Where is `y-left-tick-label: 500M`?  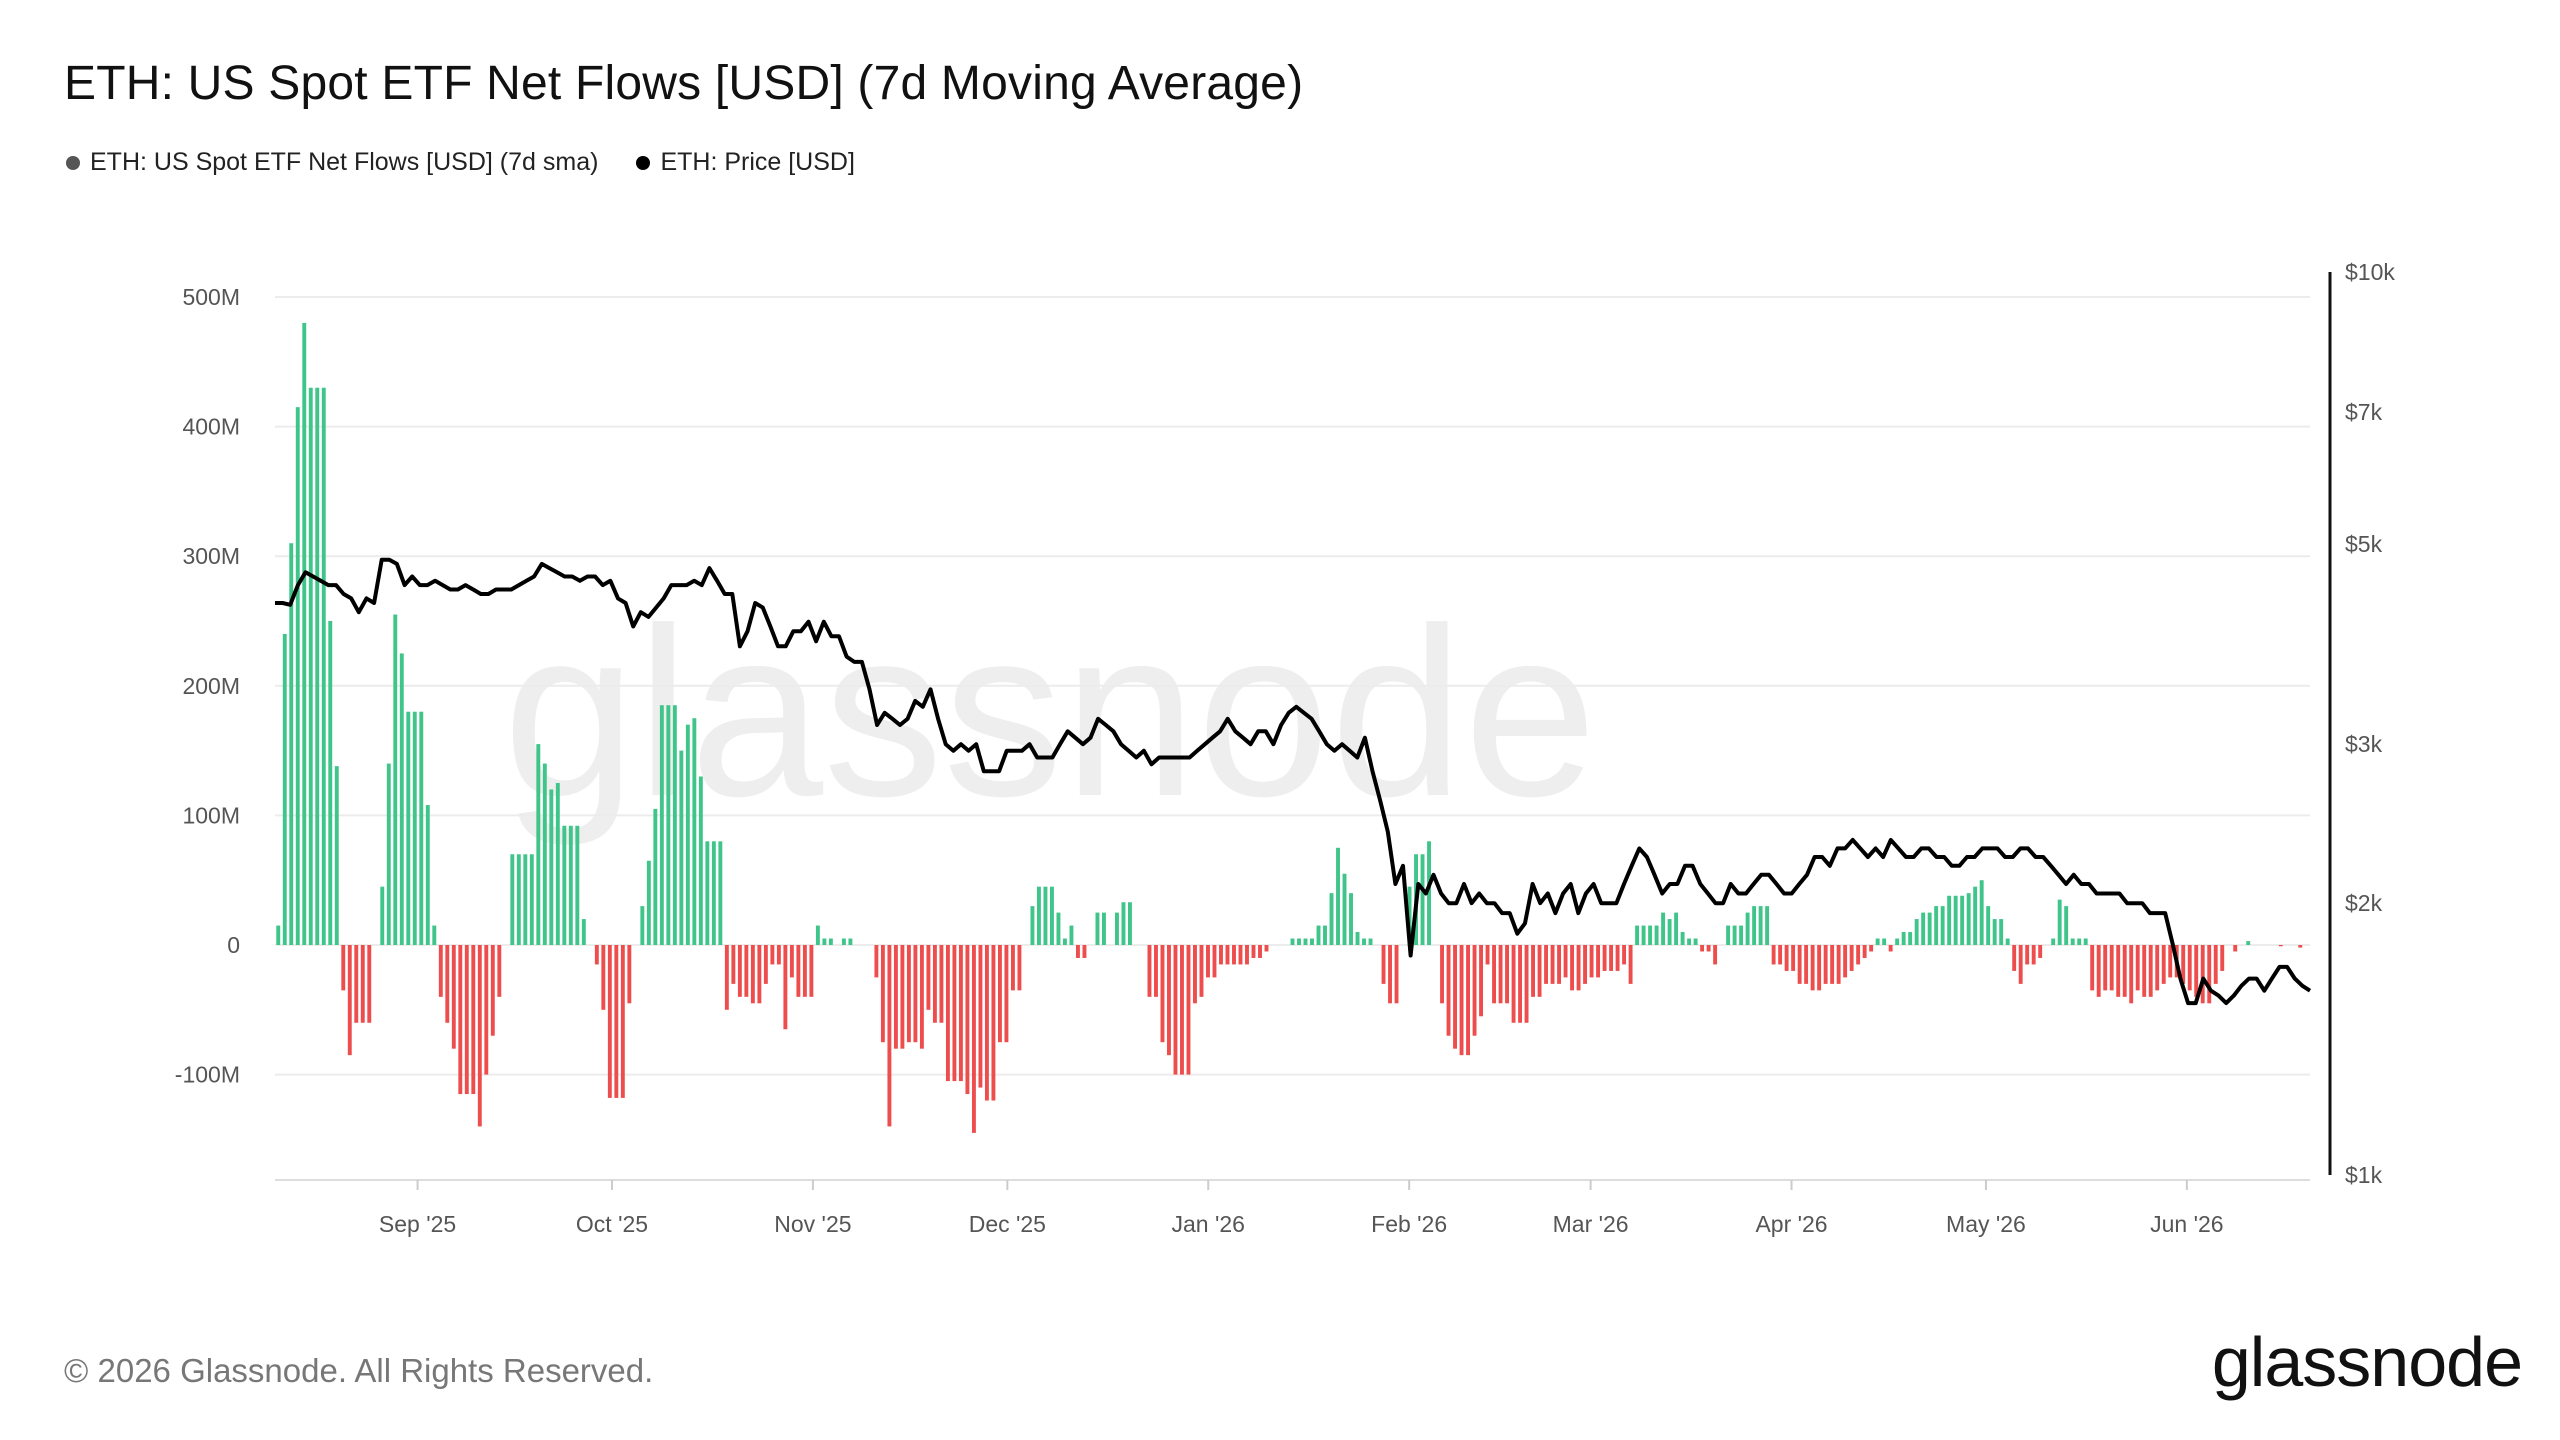 y-left-tick-label: 500M is located at coordinates (211, 297).